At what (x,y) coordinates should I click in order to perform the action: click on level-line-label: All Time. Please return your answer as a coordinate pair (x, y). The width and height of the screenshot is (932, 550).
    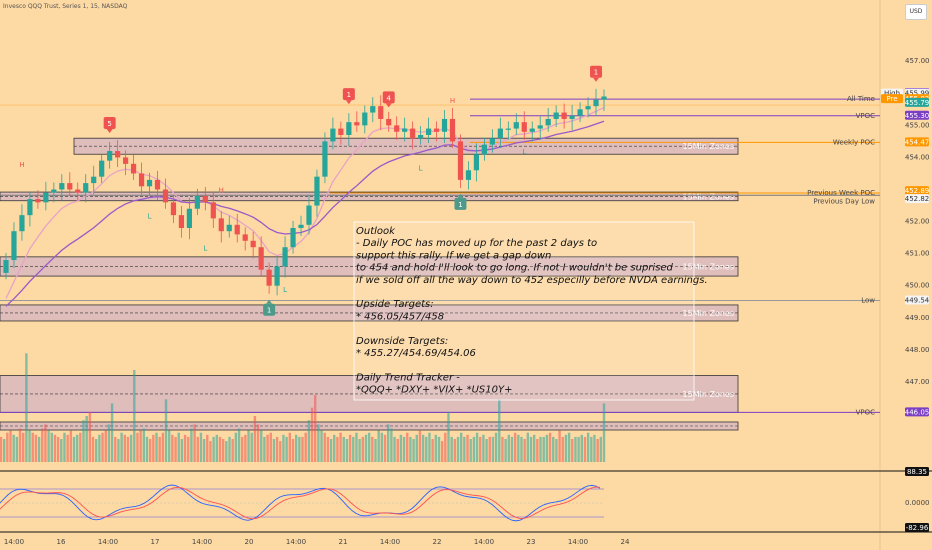
    Looking at the image, I should click on (861, 99).